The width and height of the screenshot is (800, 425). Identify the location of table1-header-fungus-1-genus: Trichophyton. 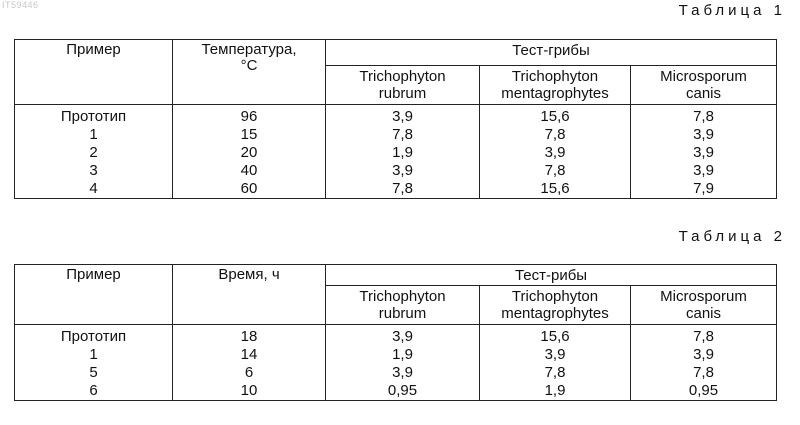
(402, 76).